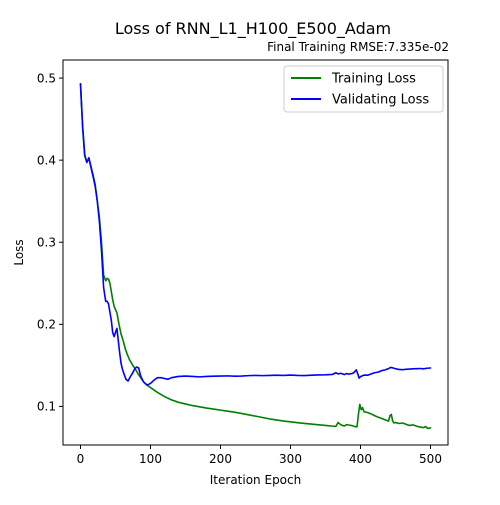 Image resolution: width=500 pixels, height=505 pixels. I want to click on y-axis-ticks: 0.1 0.2 0.3 0.4 0.5, so click(50, 242).